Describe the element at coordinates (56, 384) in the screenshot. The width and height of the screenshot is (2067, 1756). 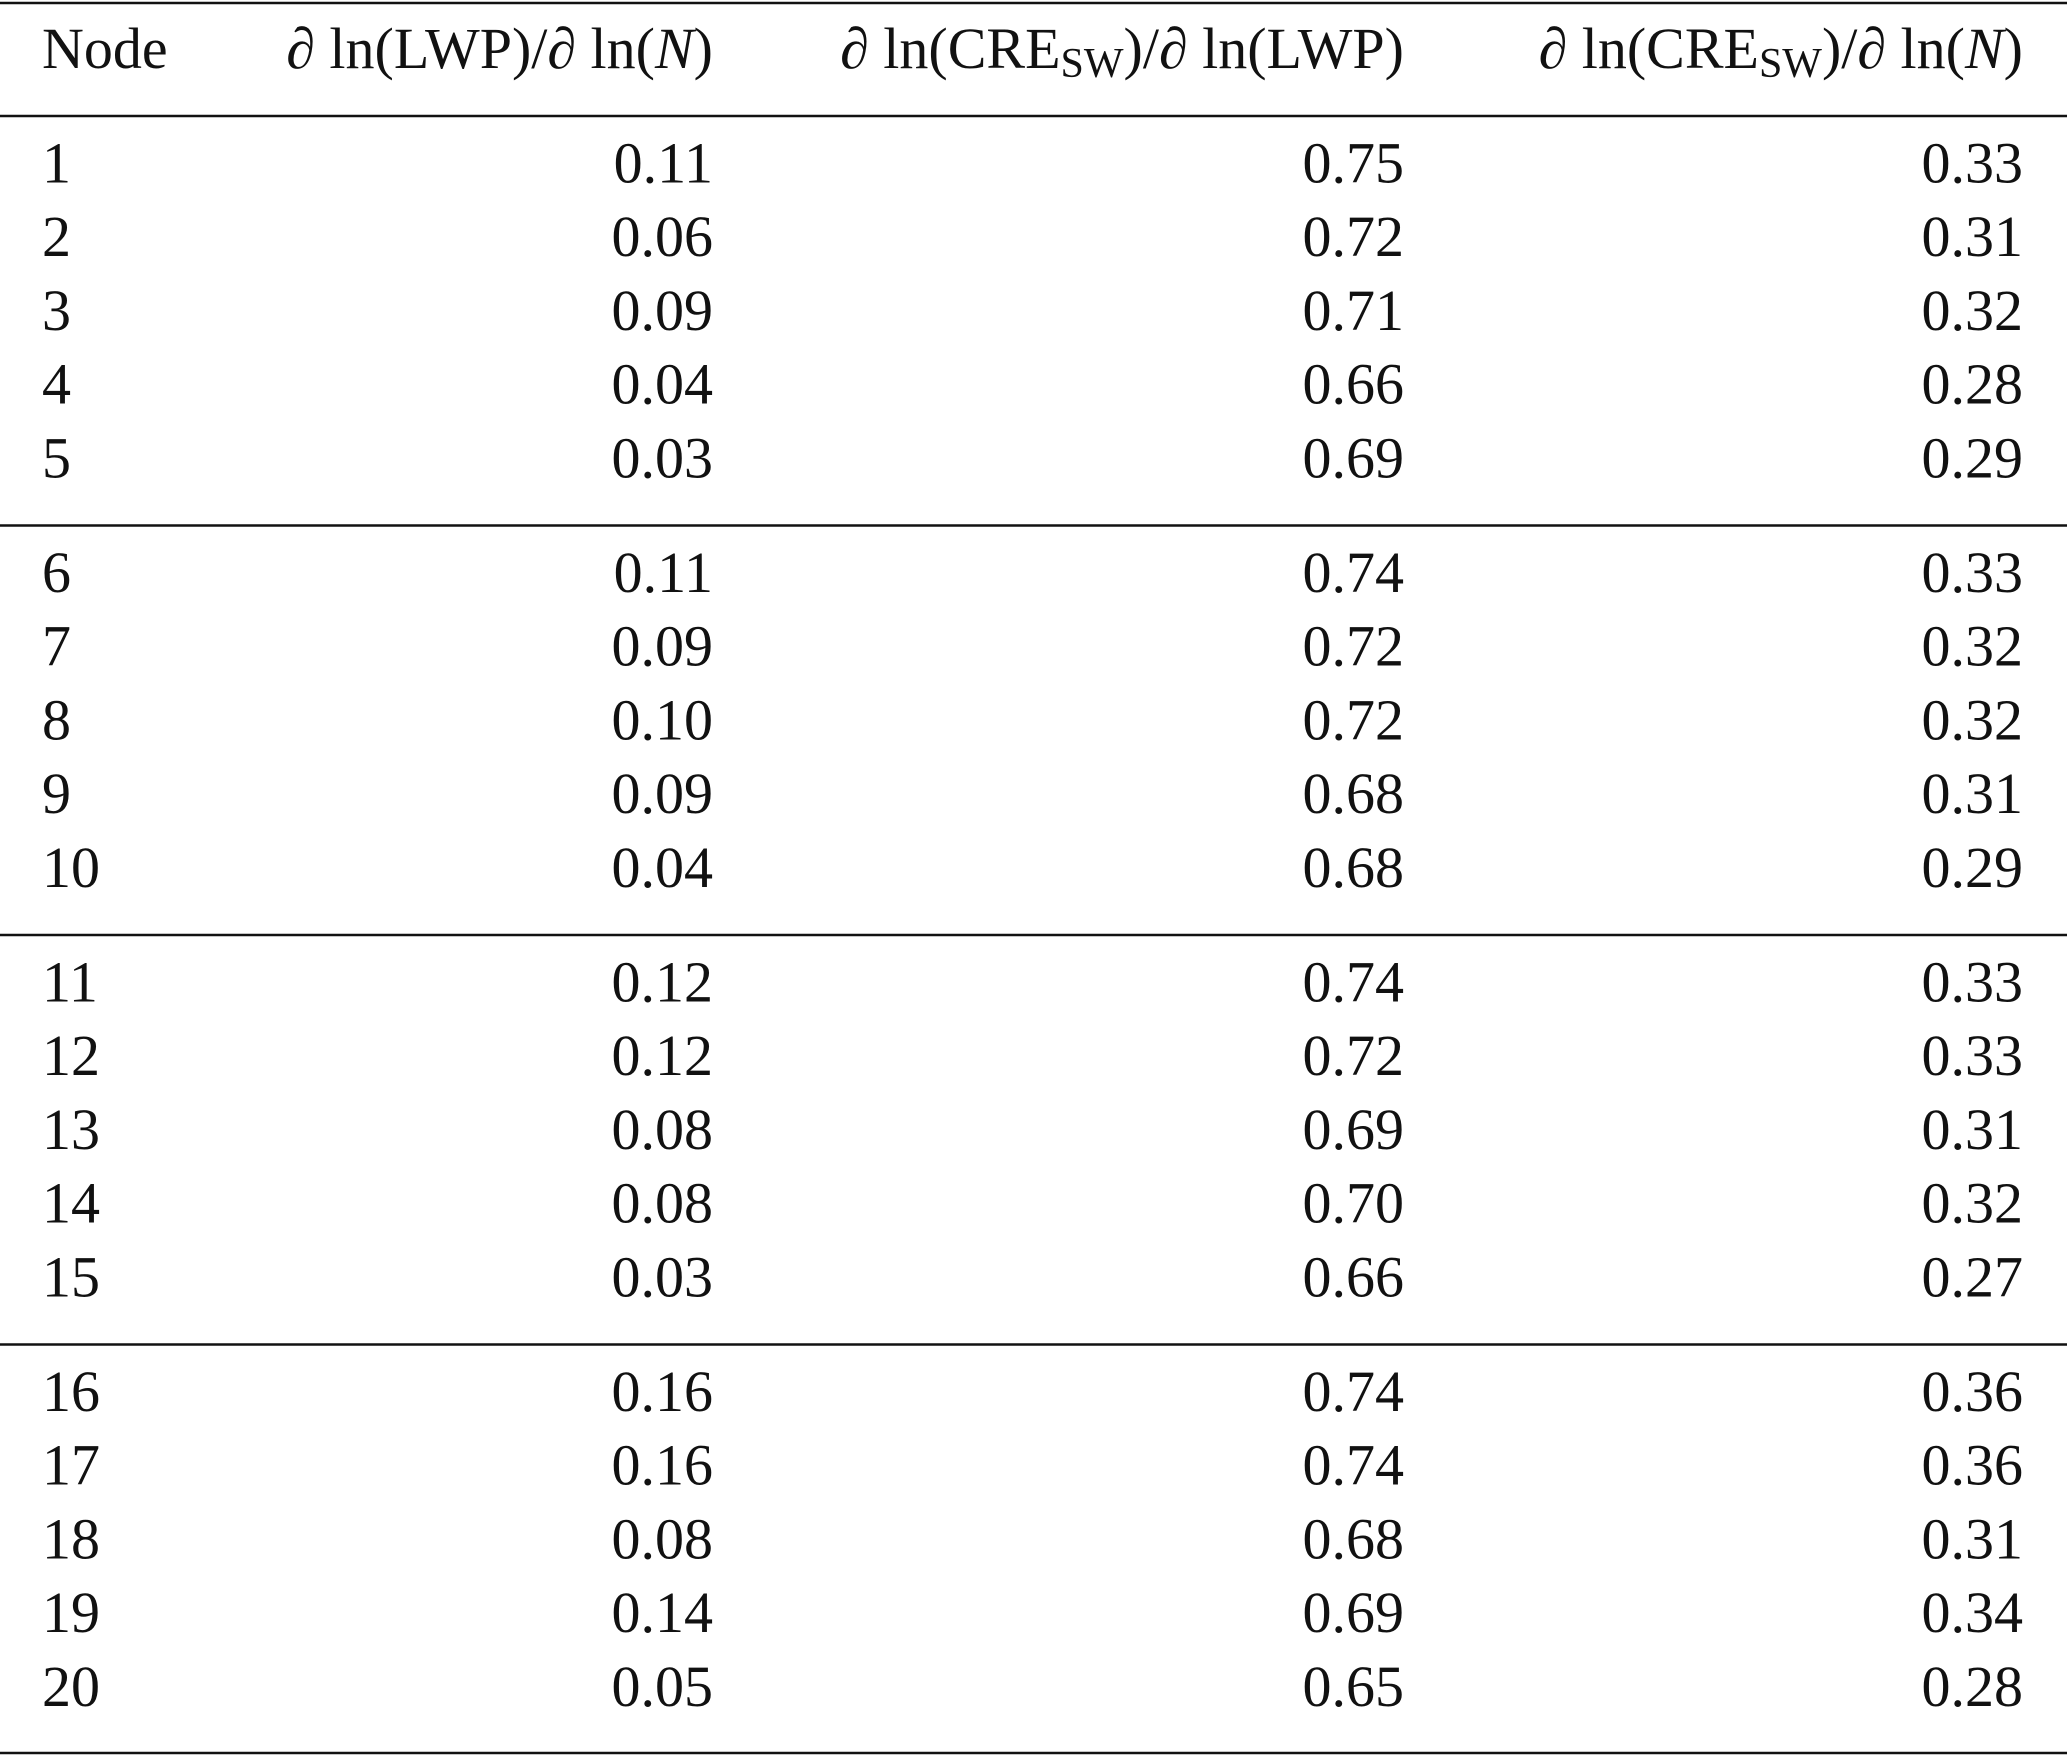
I see `node-cell: 4` at that location.